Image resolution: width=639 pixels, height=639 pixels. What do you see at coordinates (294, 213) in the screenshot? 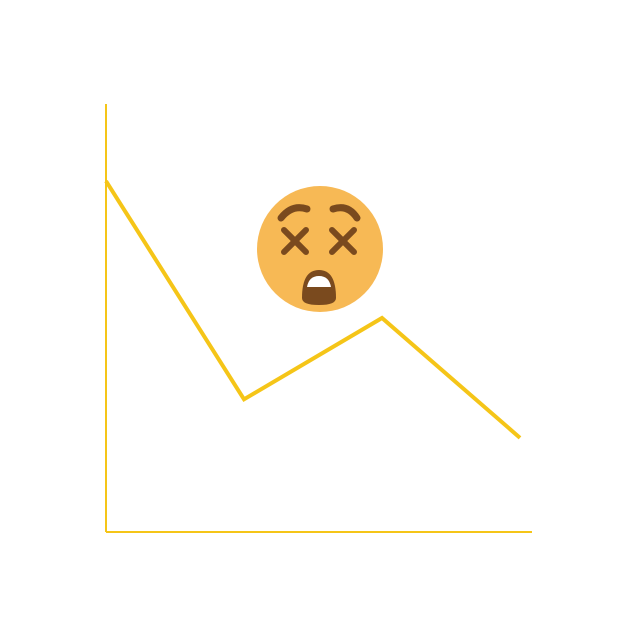
I see `emoji-left-eyebrow` at bounding box center [294, 213].